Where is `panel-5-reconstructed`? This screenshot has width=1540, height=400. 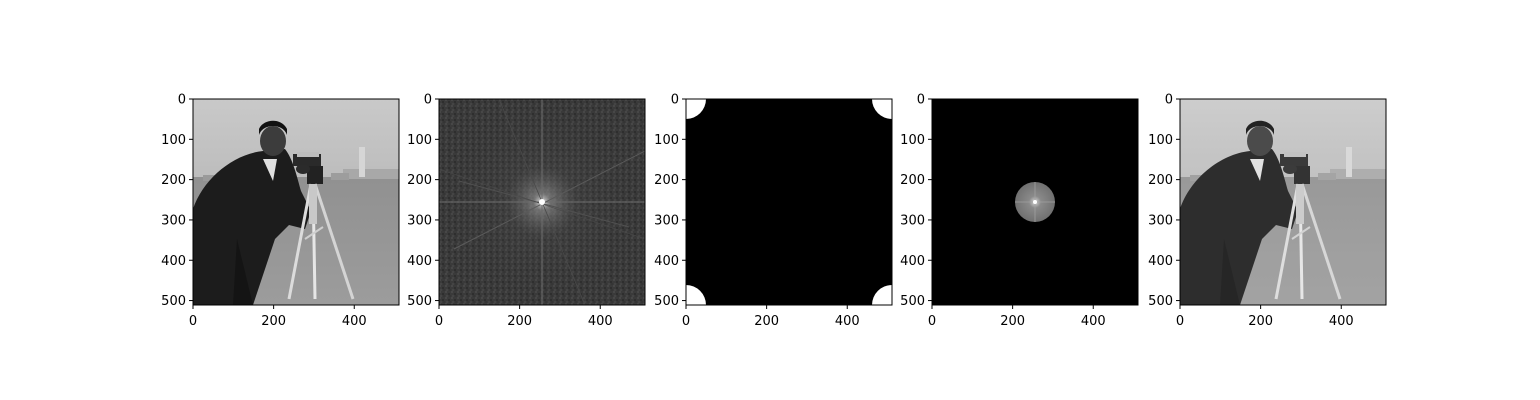
panel-5-reconstructed is located at coordinates (1283, 202).